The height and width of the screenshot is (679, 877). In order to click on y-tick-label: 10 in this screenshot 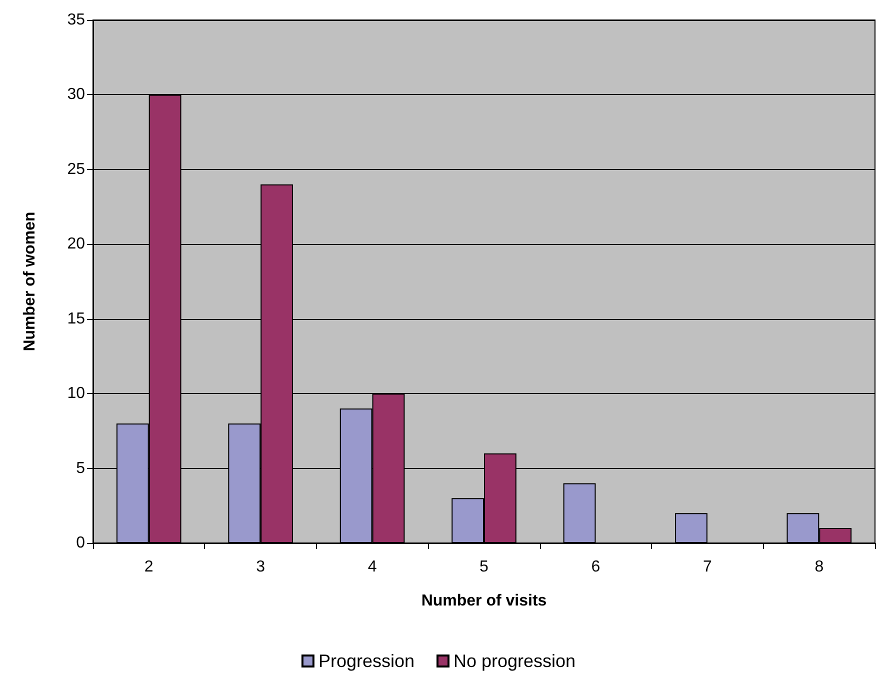, I will do `click(76, 393)`.